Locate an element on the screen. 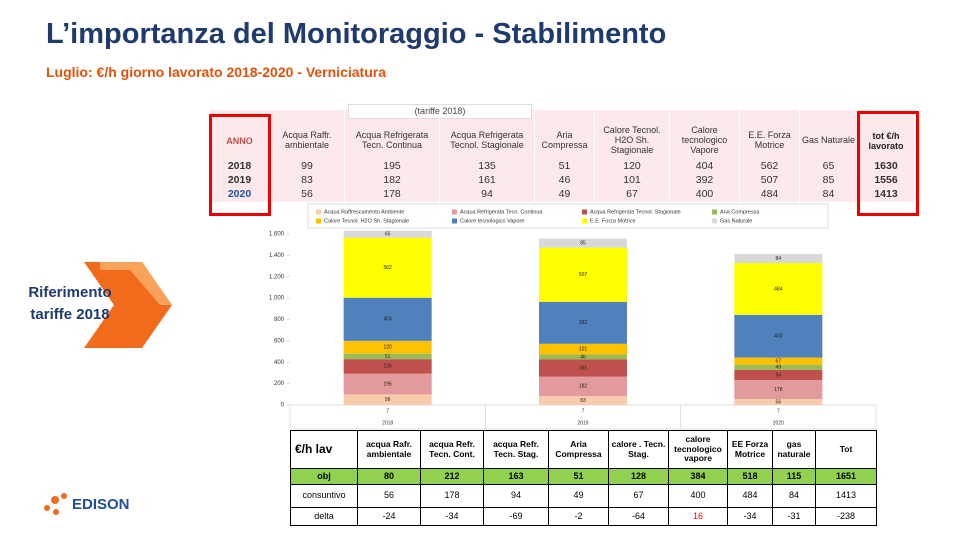 The width and height of the screenshot is (960, 540). legend-label: Calore tecnologico Vapore is located at coordinates (492, 221).